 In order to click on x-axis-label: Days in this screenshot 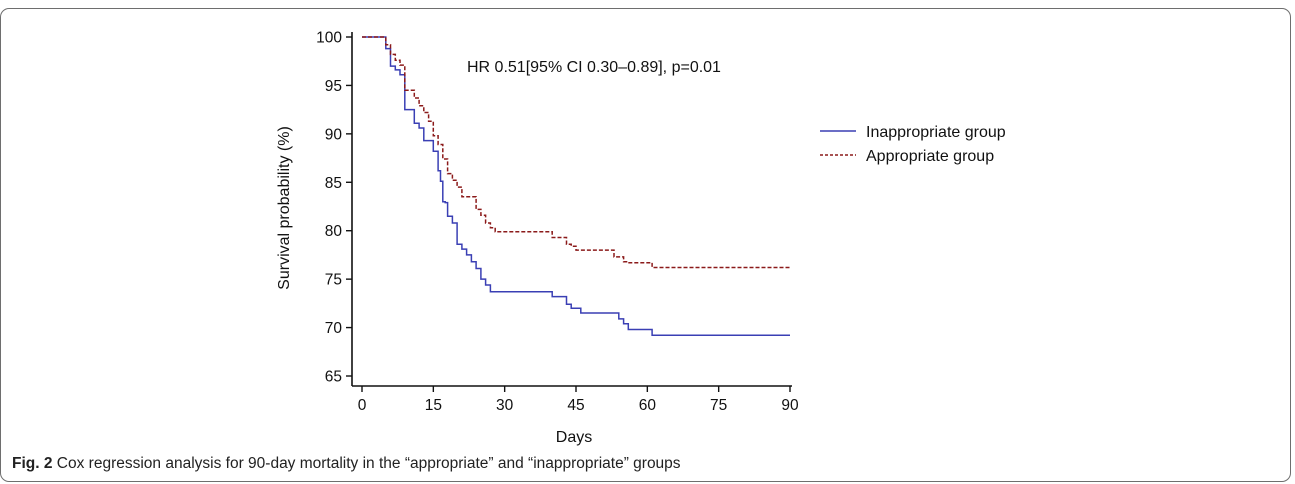, I will do `click(574, 437)`.